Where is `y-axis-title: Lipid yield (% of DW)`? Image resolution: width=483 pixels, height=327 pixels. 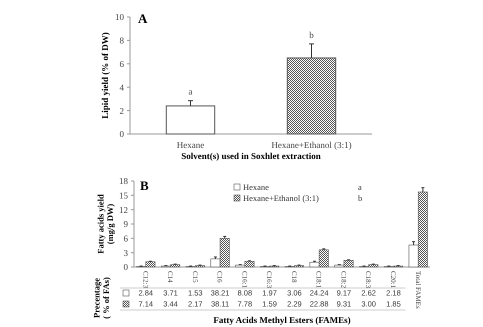 y-axis-title: Lipid yield (% of DW) is located at coordinates (105, 75).